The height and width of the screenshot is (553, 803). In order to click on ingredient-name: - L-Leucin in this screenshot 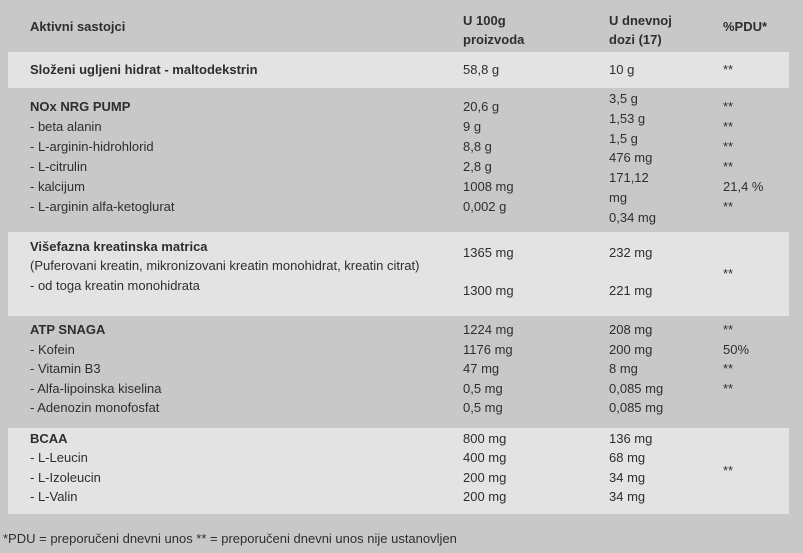, I will do `click(59, 458)`.